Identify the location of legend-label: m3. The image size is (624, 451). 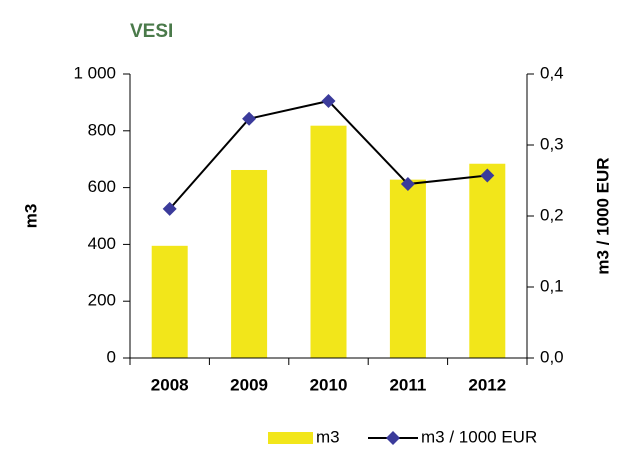
(328, 436).